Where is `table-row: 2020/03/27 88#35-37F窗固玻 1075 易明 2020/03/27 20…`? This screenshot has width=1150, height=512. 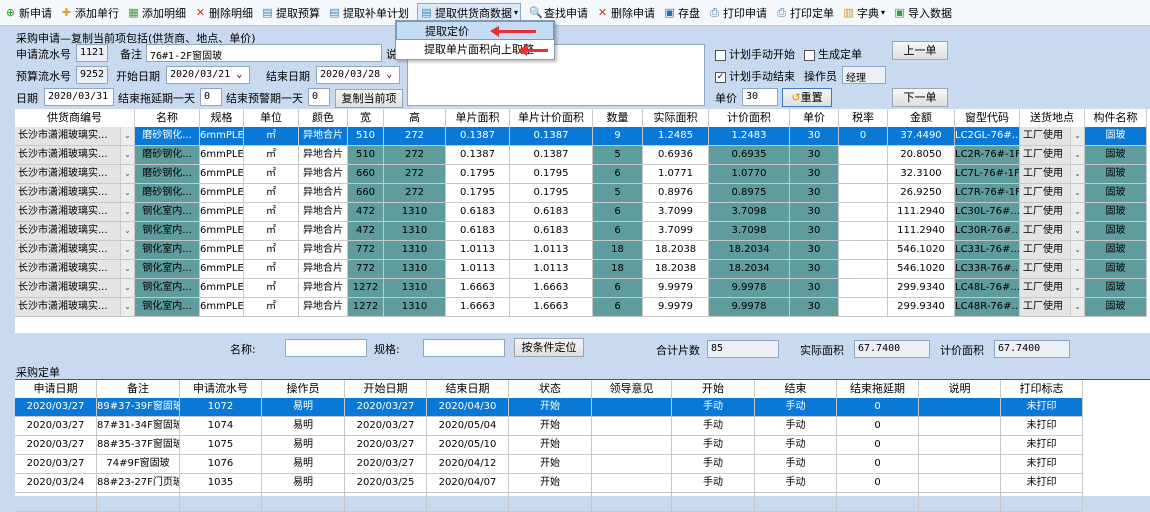
table-row: 2020/03/27 88#35-37F窗固玻 1075 易明 2020/03/27 20… is located at coordinates (549, 445).